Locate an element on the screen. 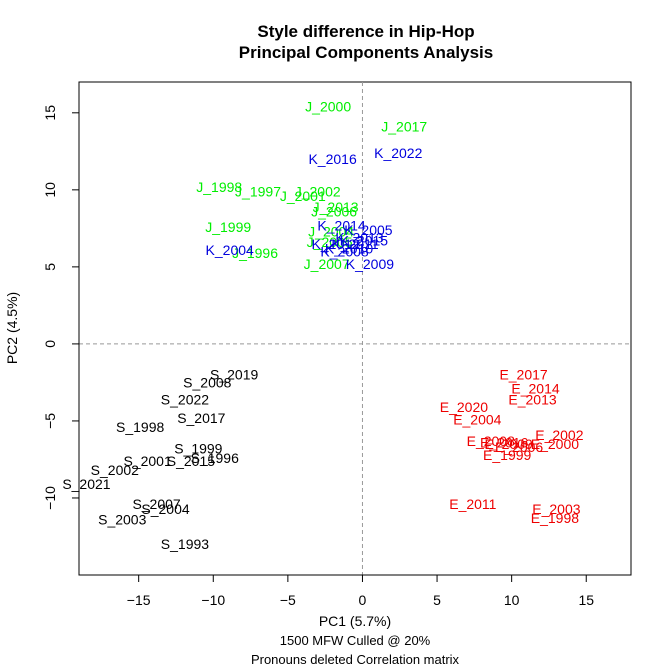 This screenshot has width=672, height=672. point-k-2004: K_2004 is located at coordinates (230, 250).